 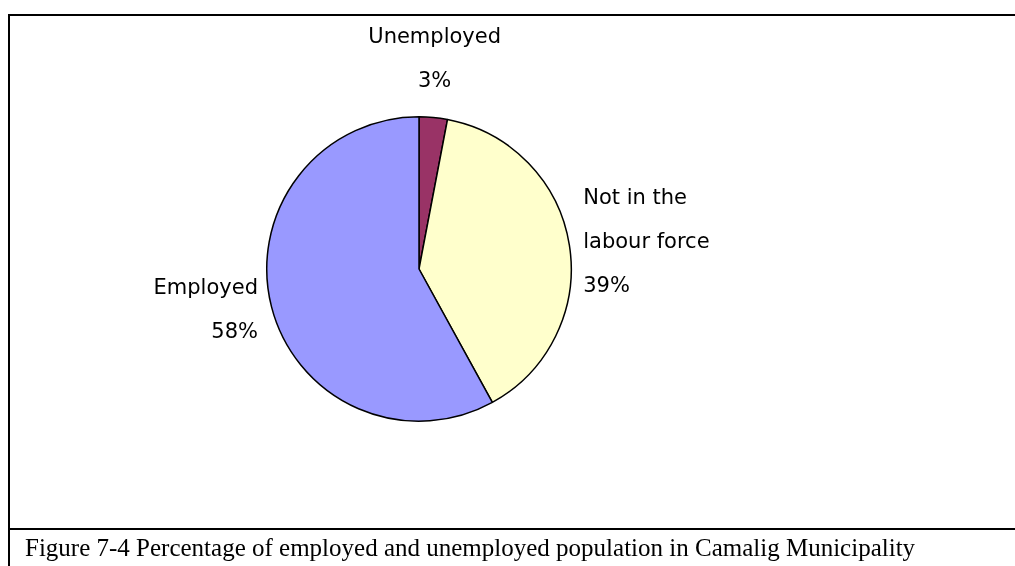 I want to click on slice-label: Employed, so click(x=205, y=286).